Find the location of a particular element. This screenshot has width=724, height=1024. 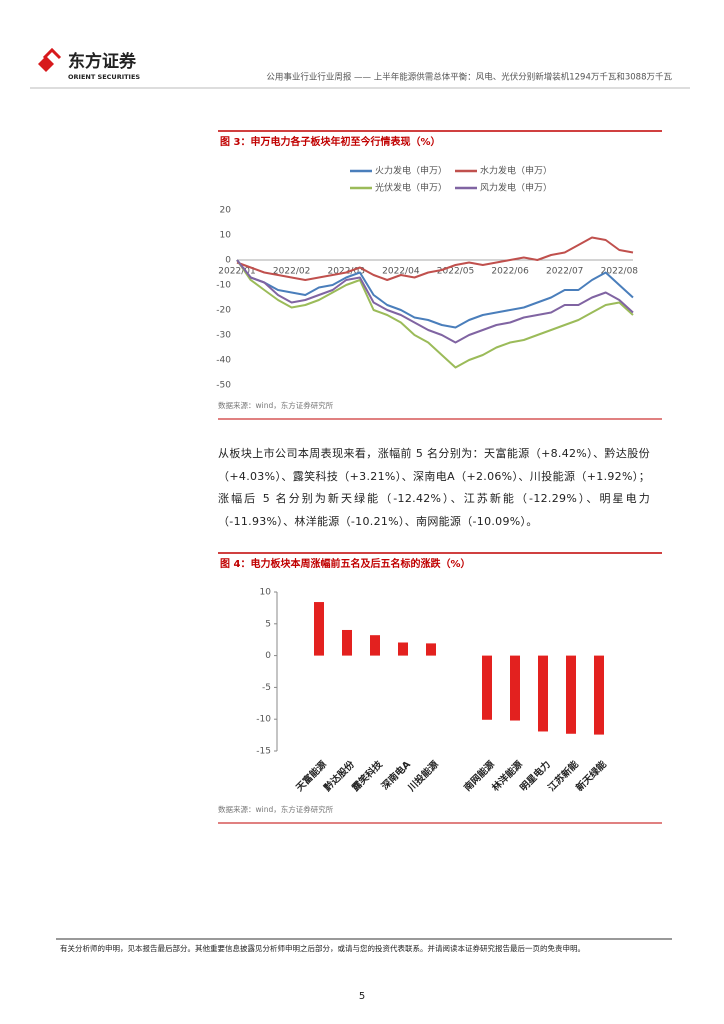

x-tick-label: 露笑科技 is located at coordinates (368, 776).